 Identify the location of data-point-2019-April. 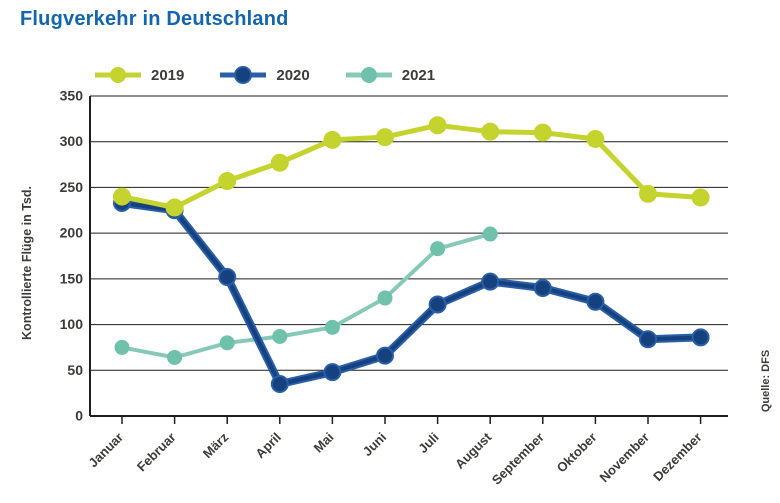
(279, 162).